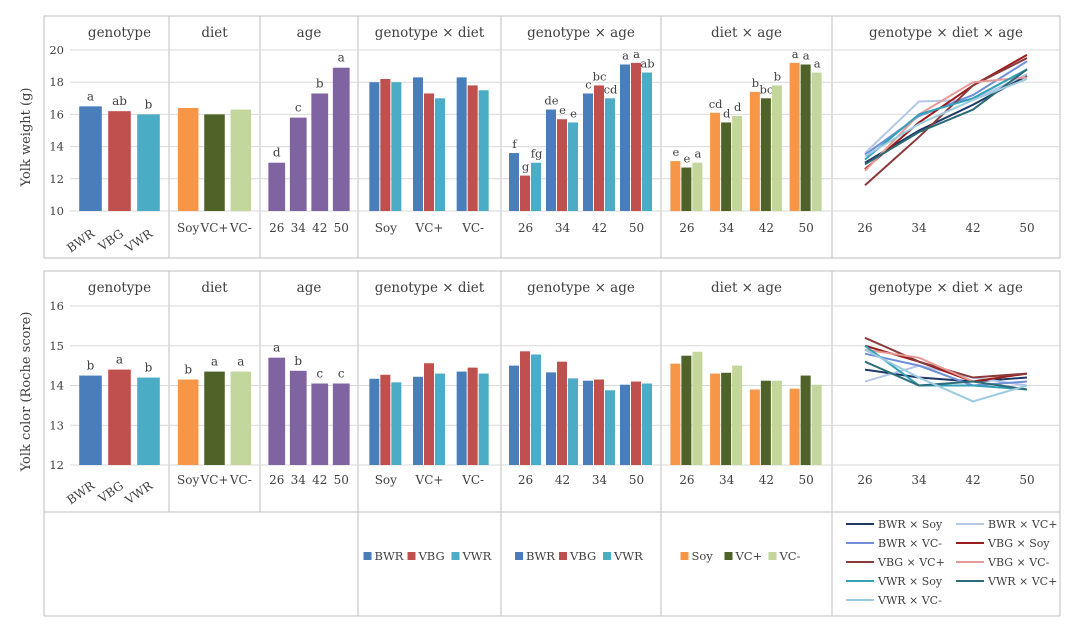 Image resolution: width=1072 pixels, height=633 pixels. I want to click on x-tick-label: VBG, so click(110, 492).